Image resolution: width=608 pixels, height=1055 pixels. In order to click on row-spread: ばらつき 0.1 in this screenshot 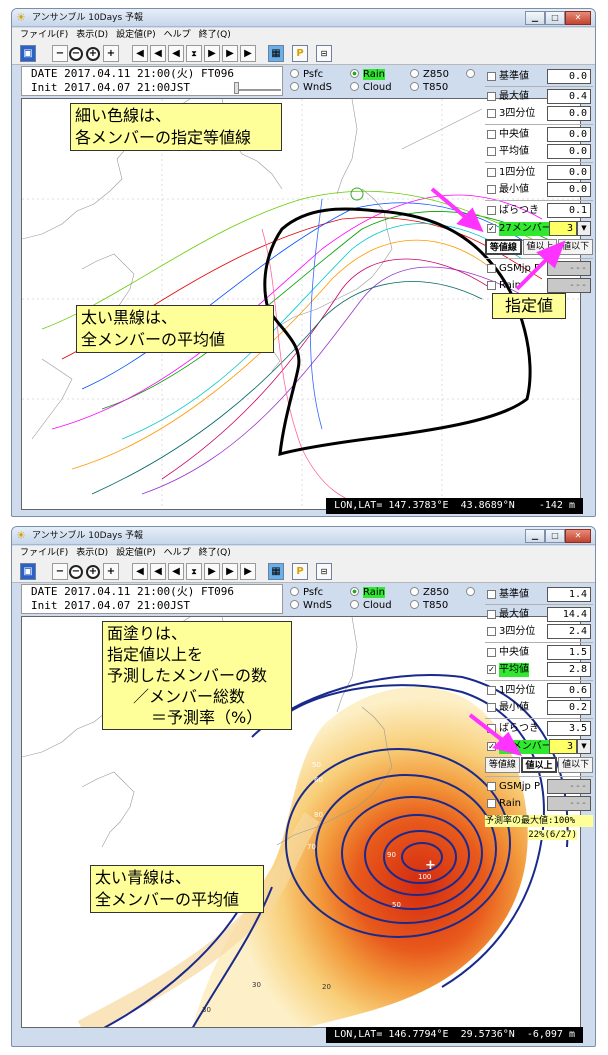, I will do `click(539, 211)`.